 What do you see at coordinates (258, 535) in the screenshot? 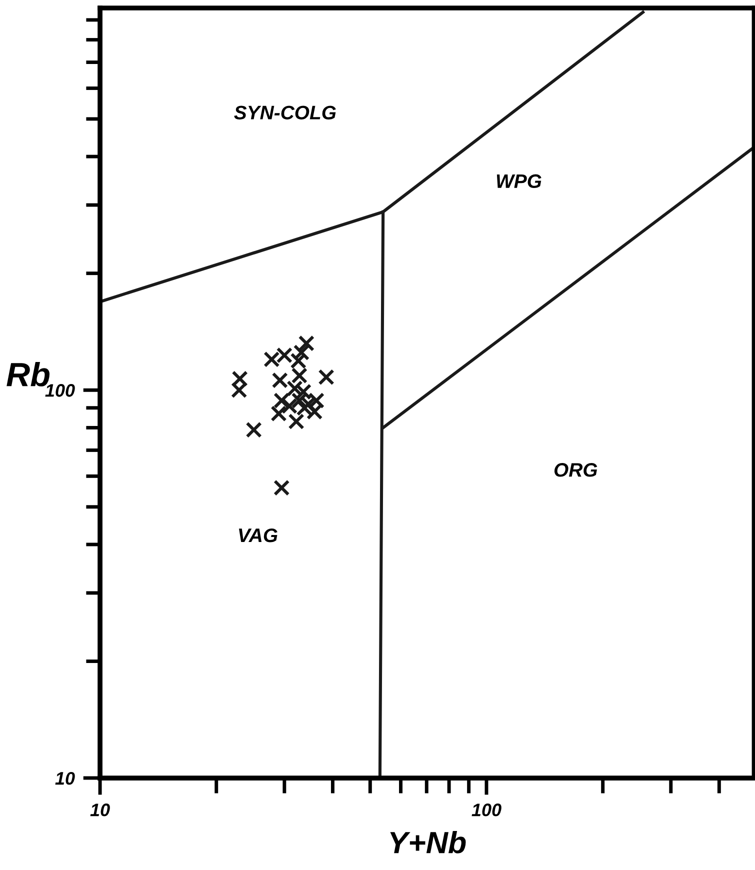
I see `annotation: VAG` at bounding box center [258, 535].